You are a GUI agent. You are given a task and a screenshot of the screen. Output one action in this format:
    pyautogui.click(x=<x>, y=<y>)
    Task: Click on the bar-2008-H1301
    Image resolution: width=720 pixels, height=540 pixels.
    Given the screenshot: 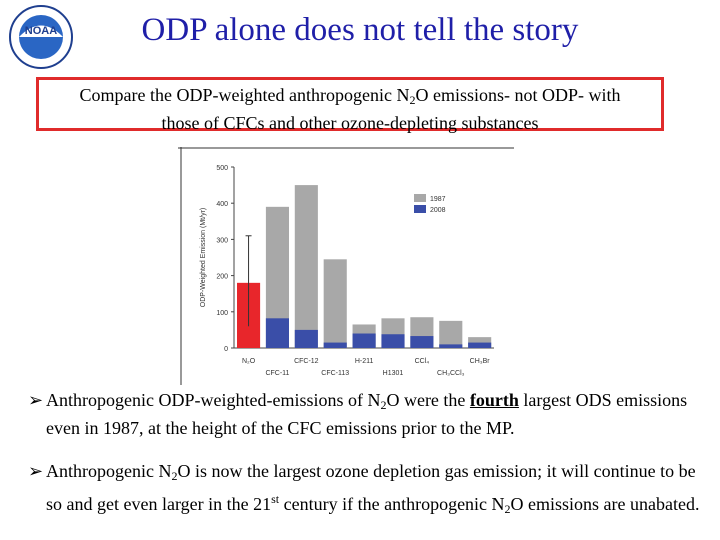 What is the action you would take?
    pyautogui.click(x=393, y=341)
    